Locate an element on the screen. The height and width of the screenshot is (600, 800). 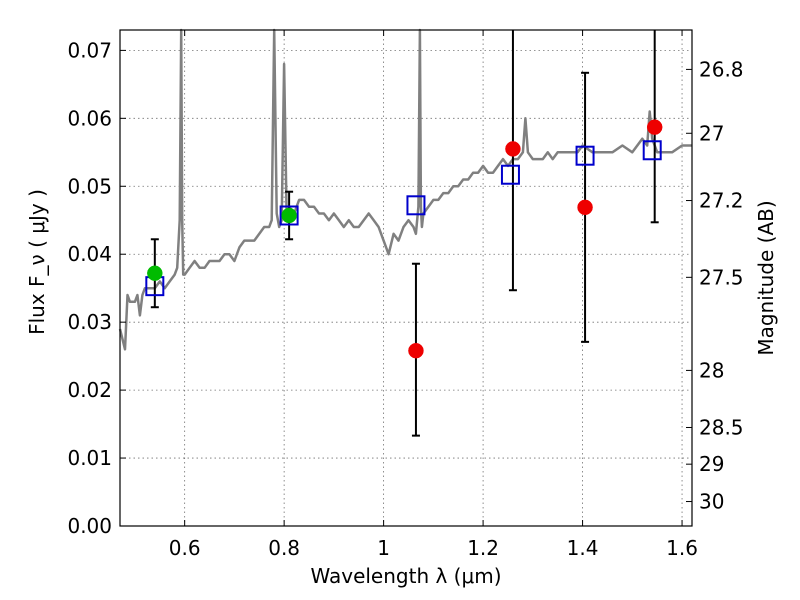
y-axis-right-label: Magnitude (AB) is located at coordinates (766, 277).